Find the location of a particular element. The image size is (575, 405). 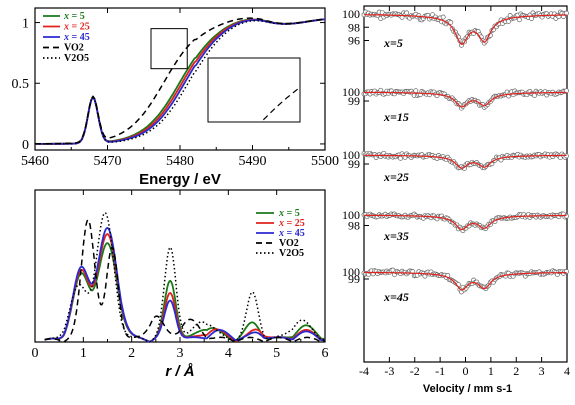

exafs-legend-label: VO2 is located at coordinates (289, 243).